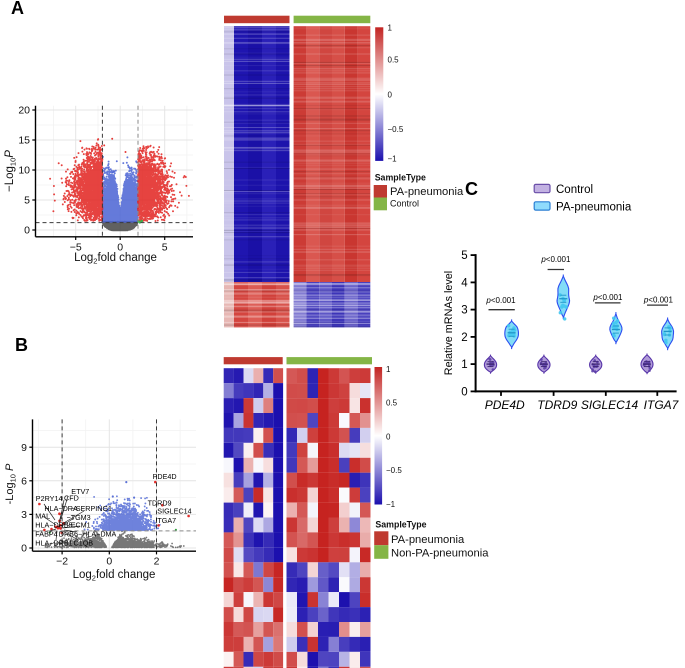  I want to click on svg-text: FABP4, so click(46, 534).